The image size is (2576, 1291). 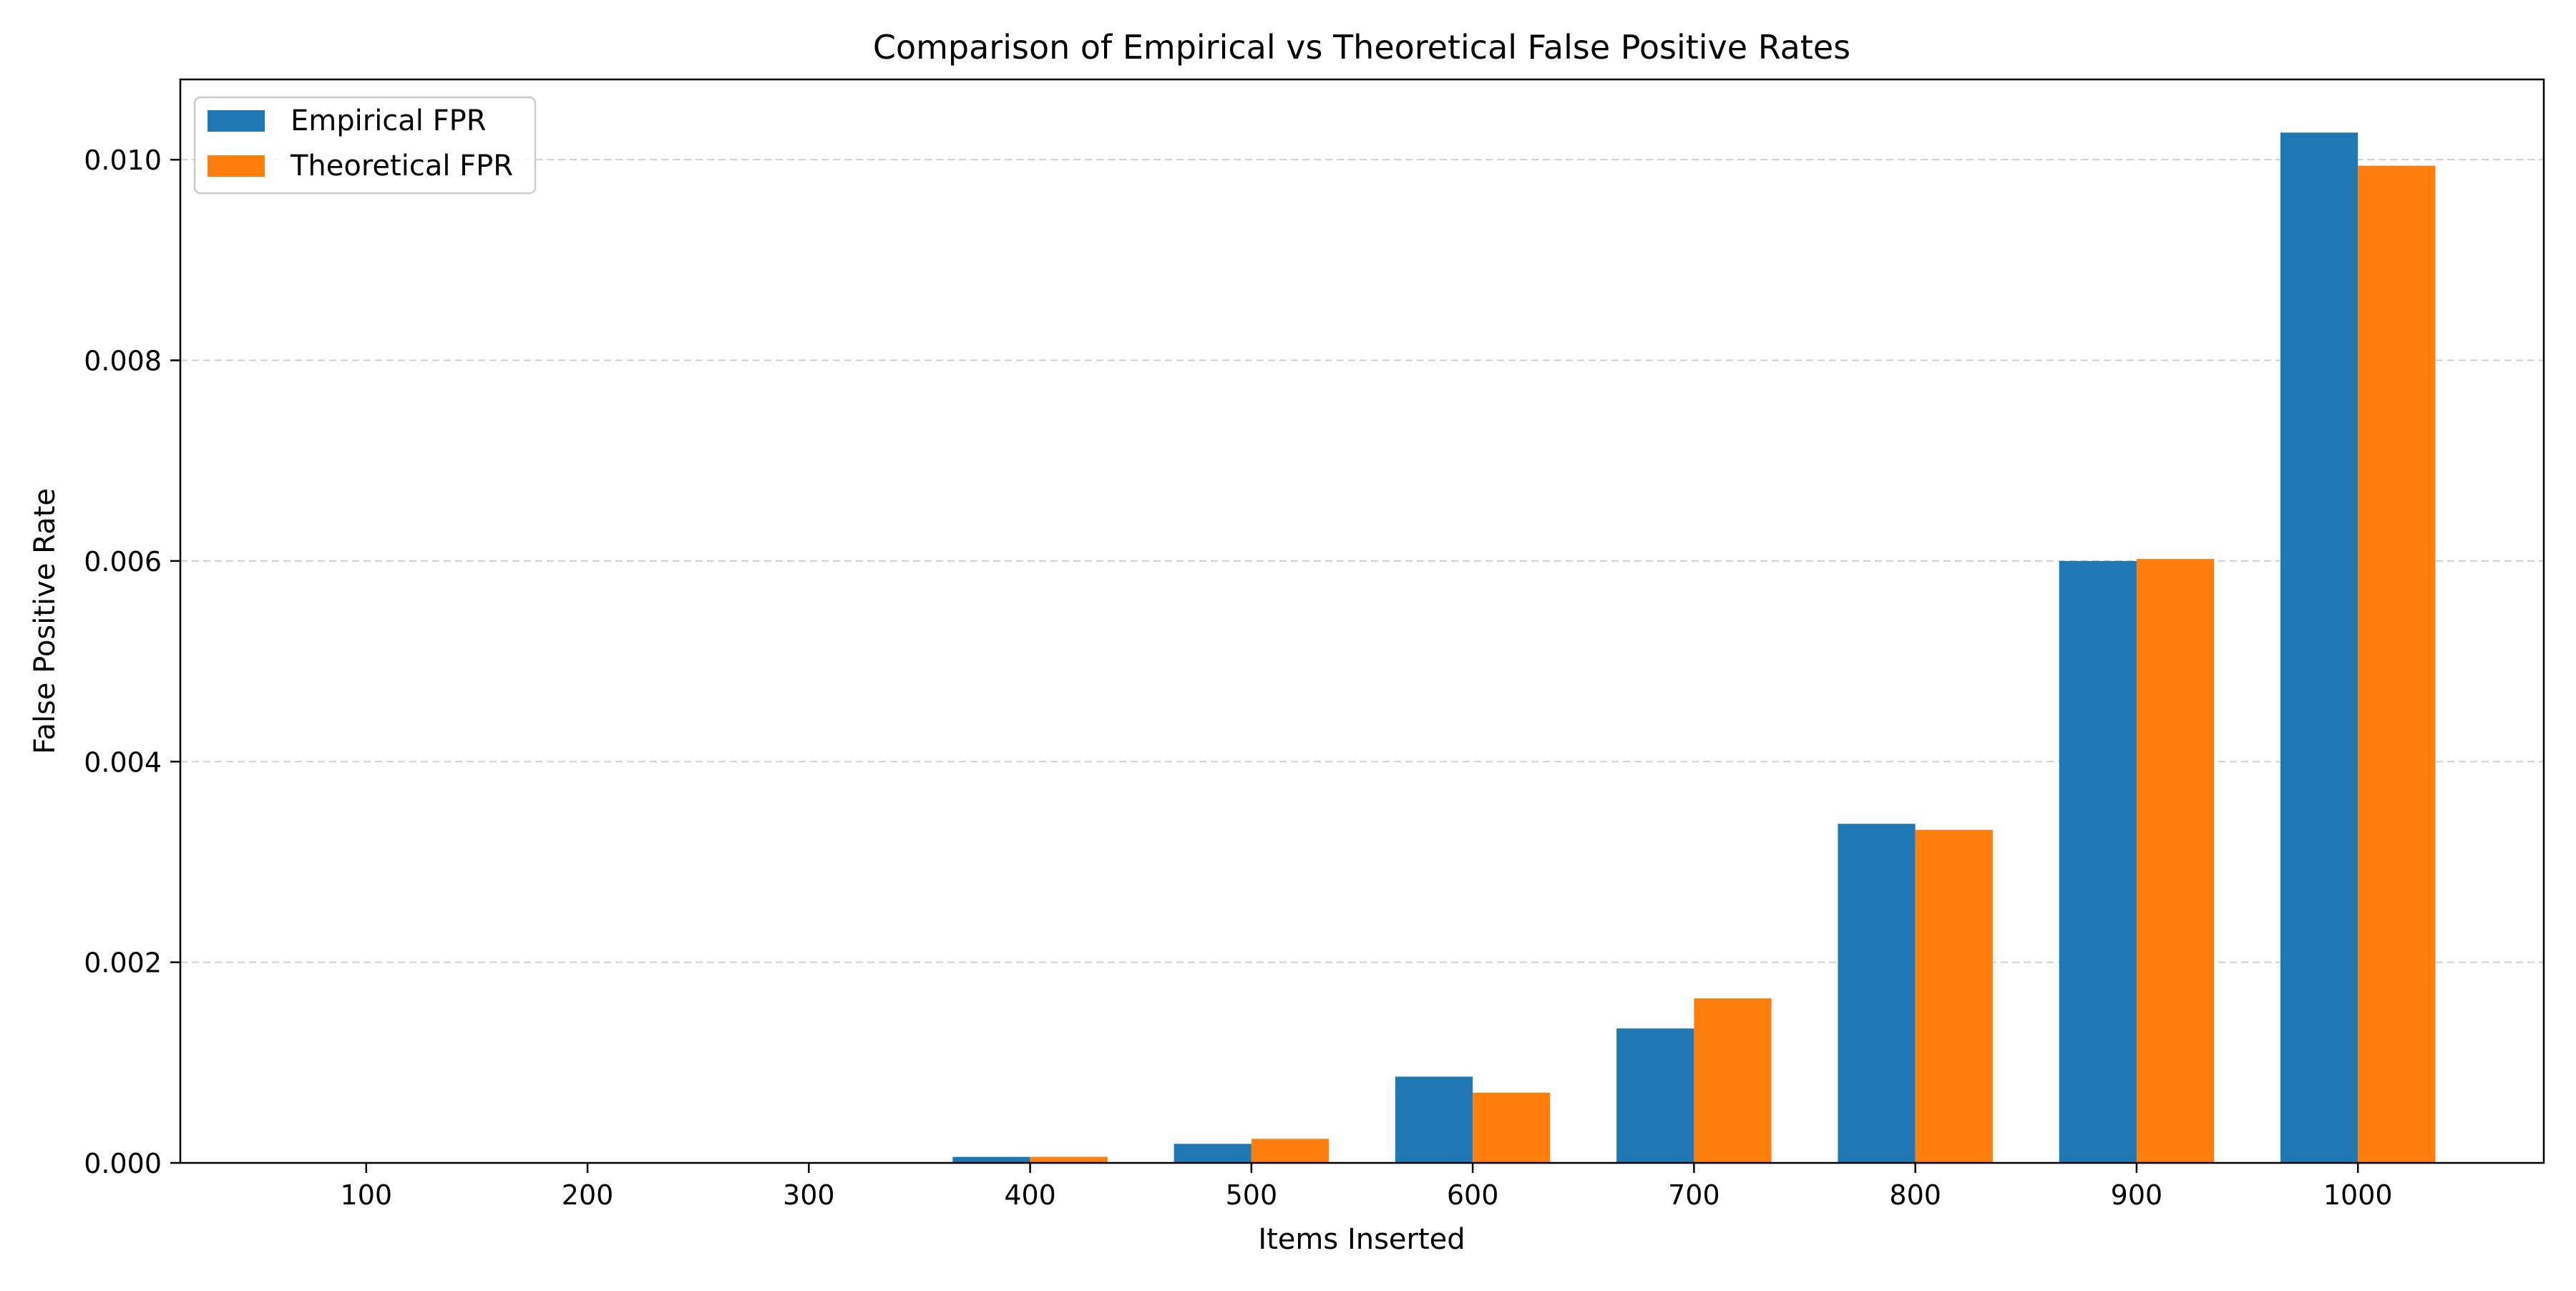 I want to click on y-axis-label: False Positive Rate, so click(x=45, y=621).